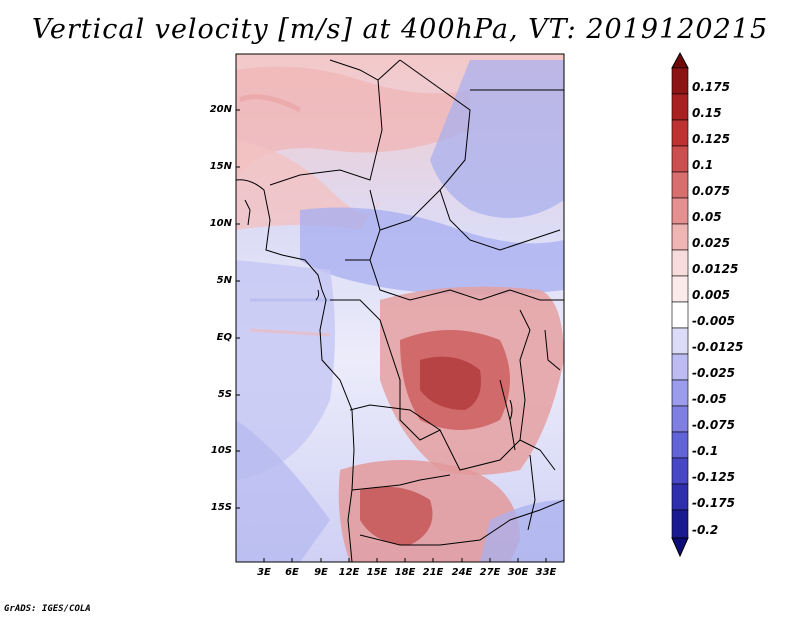 The height and width of the screenshot is (618, 800). I want to click on colorbar-label: -0.0125, so click(718, 347).